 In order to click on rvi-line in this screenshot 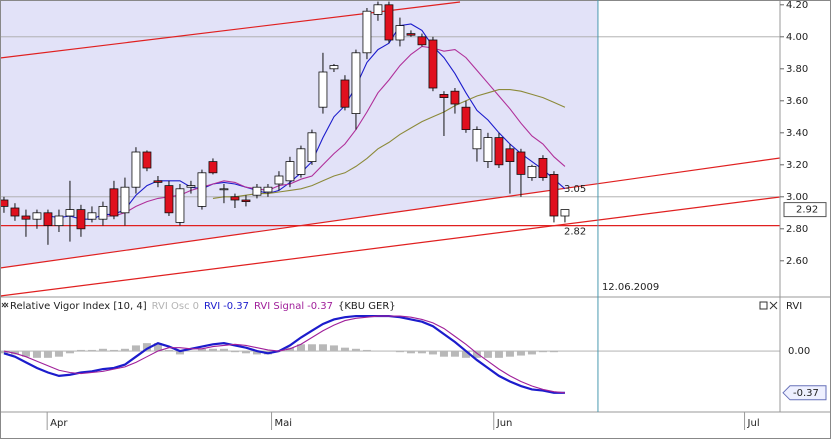, I will do `click(284, 354)`.